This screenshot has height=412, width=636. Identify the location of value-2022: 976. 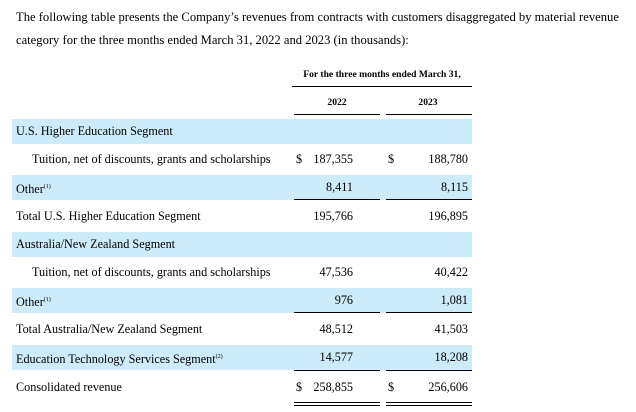
(343, 300).